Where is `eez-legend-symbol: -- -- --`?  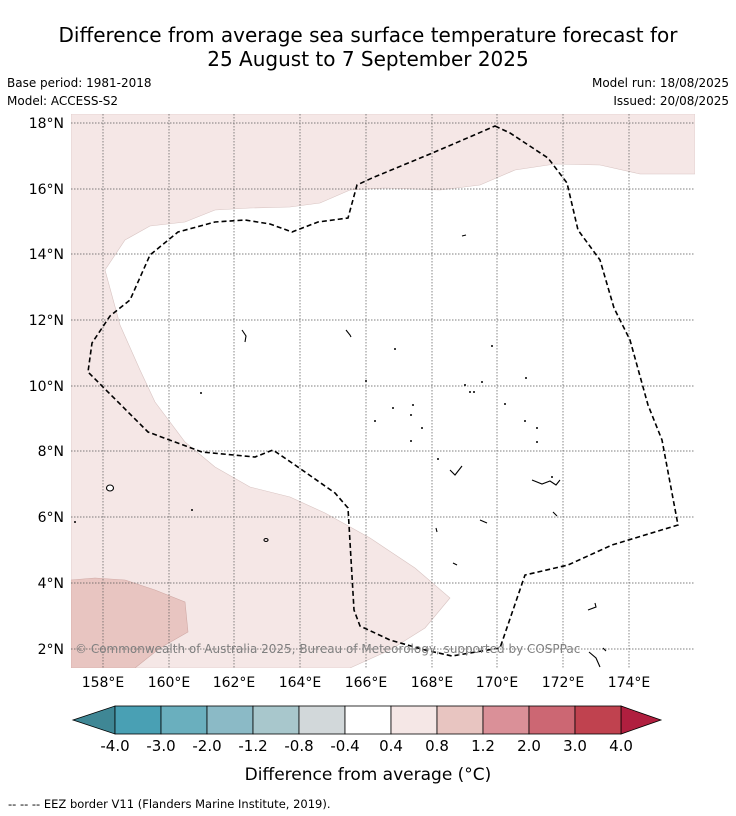 eez-legend-symbol: -- -- -- is located at coordinates (24, 804).